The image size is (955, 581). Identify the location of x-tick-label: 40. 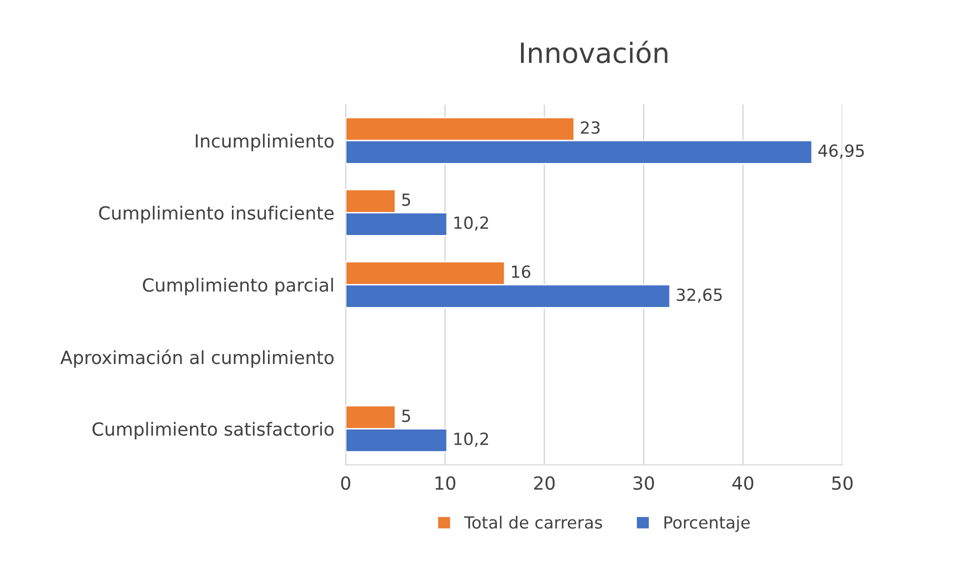
(743, 483).